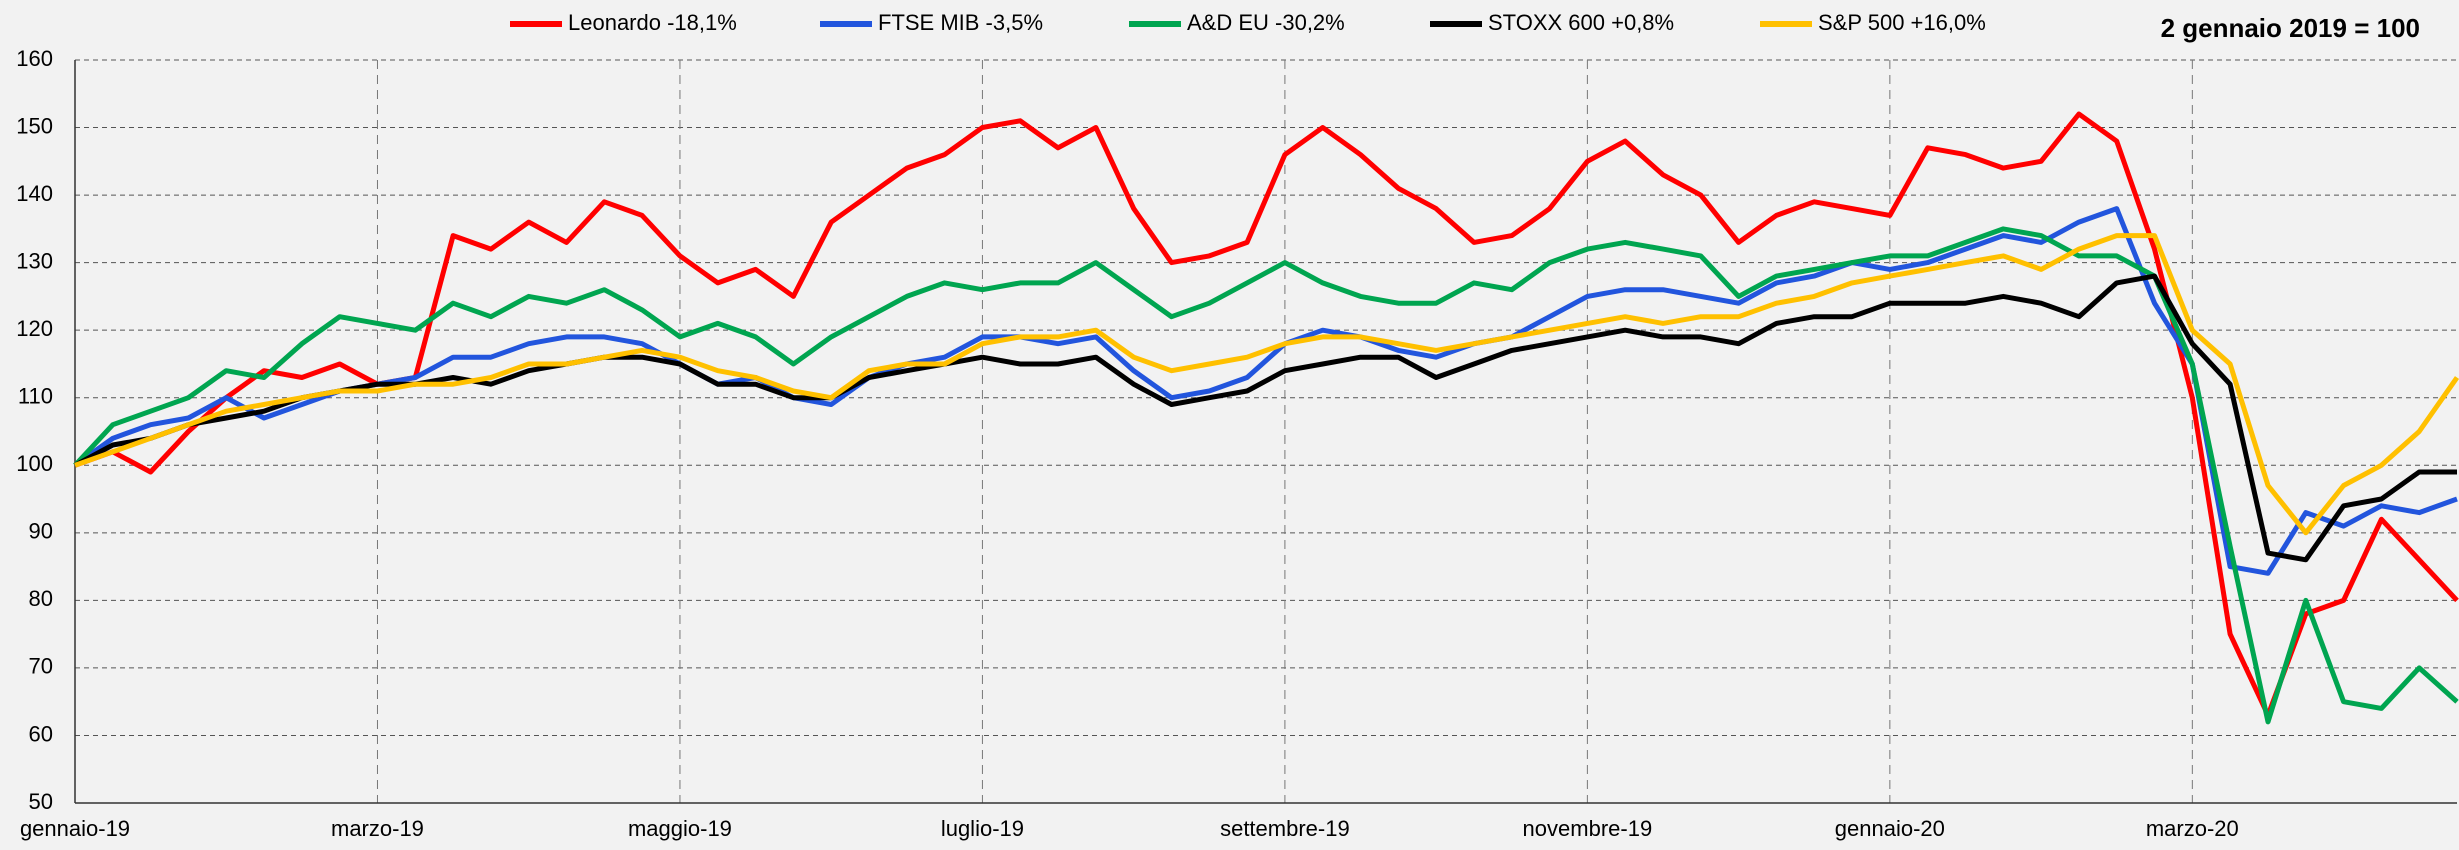 The width and height of the screenshot is (2459, 850). What do you see at coordinates (75, 828) in the screenshot?
I see `x-tick-label: gennaio-19` at bounding box center [75, 828].